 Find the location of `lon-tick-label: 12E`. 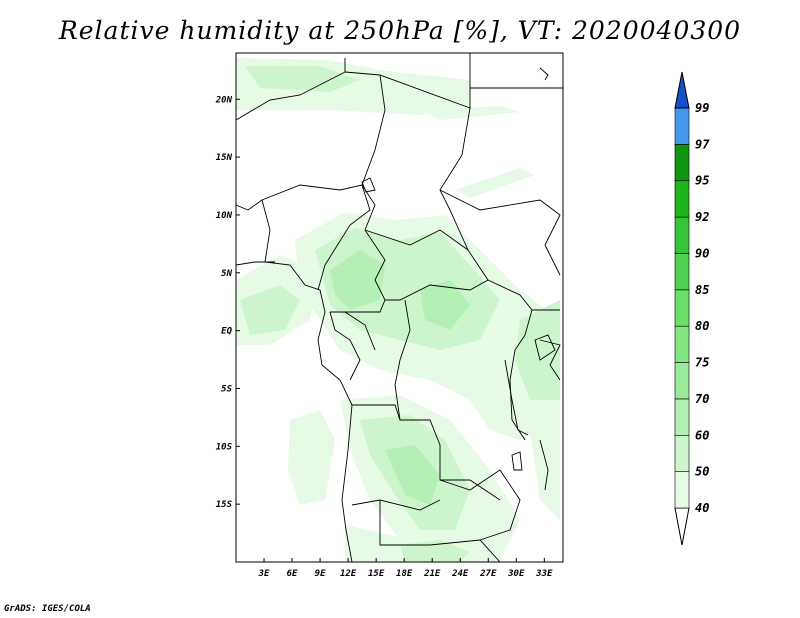

lon-tick-label: 12E is located at coordinates (348, 574).